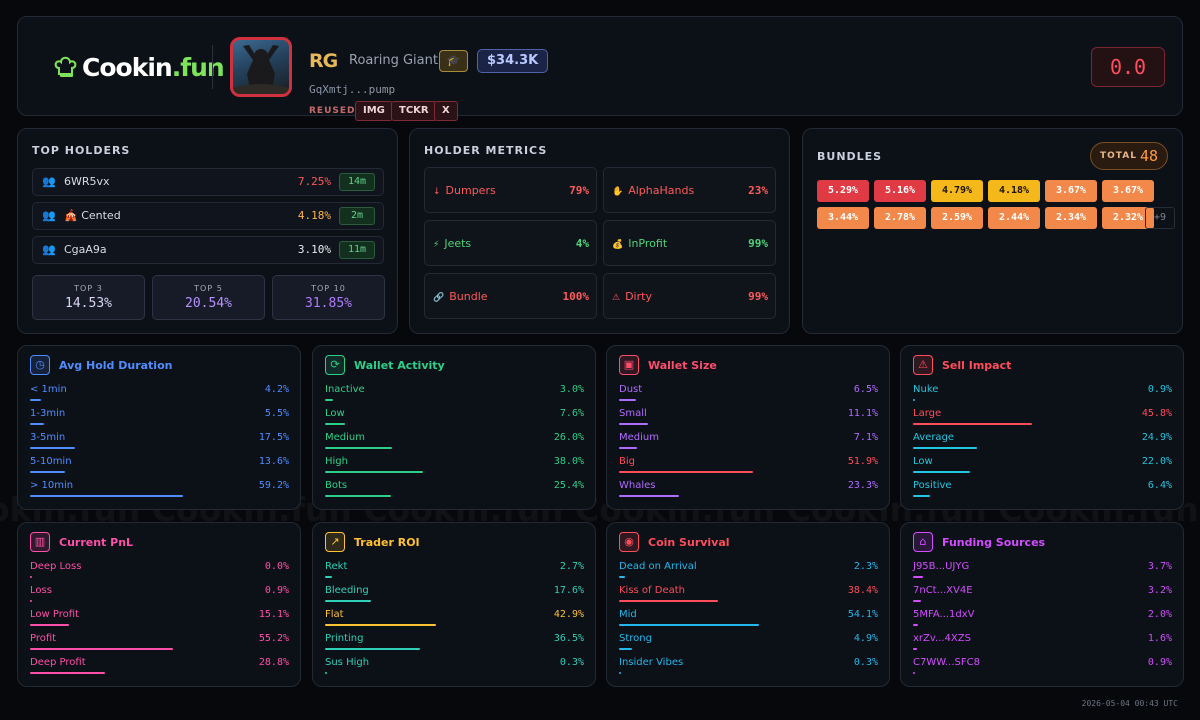 This screenshot has width=1200, height=720. What do you see at coordinates (1160, 218) in the screenshot?
I see `bundle-more: +9` at bounding box center [1160, 218].